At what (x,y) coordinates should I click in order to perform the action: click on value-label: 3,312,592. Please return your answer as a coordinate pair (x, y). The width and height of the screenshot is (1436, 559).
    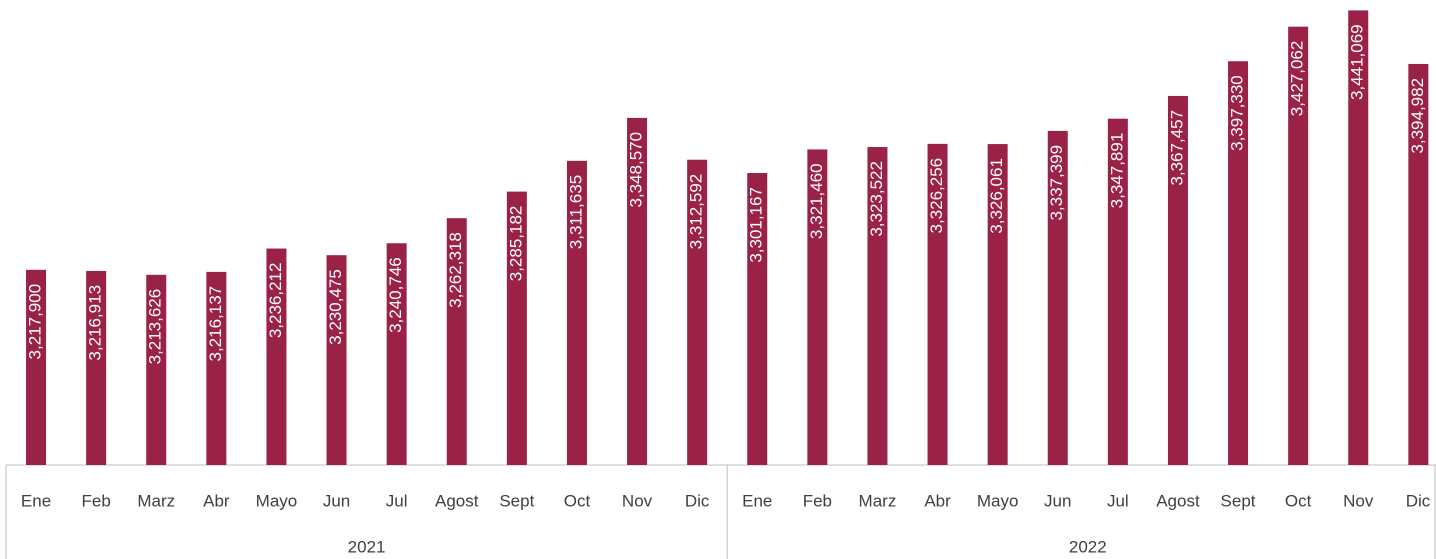
    Looking at the image, I should click on (696, 212).